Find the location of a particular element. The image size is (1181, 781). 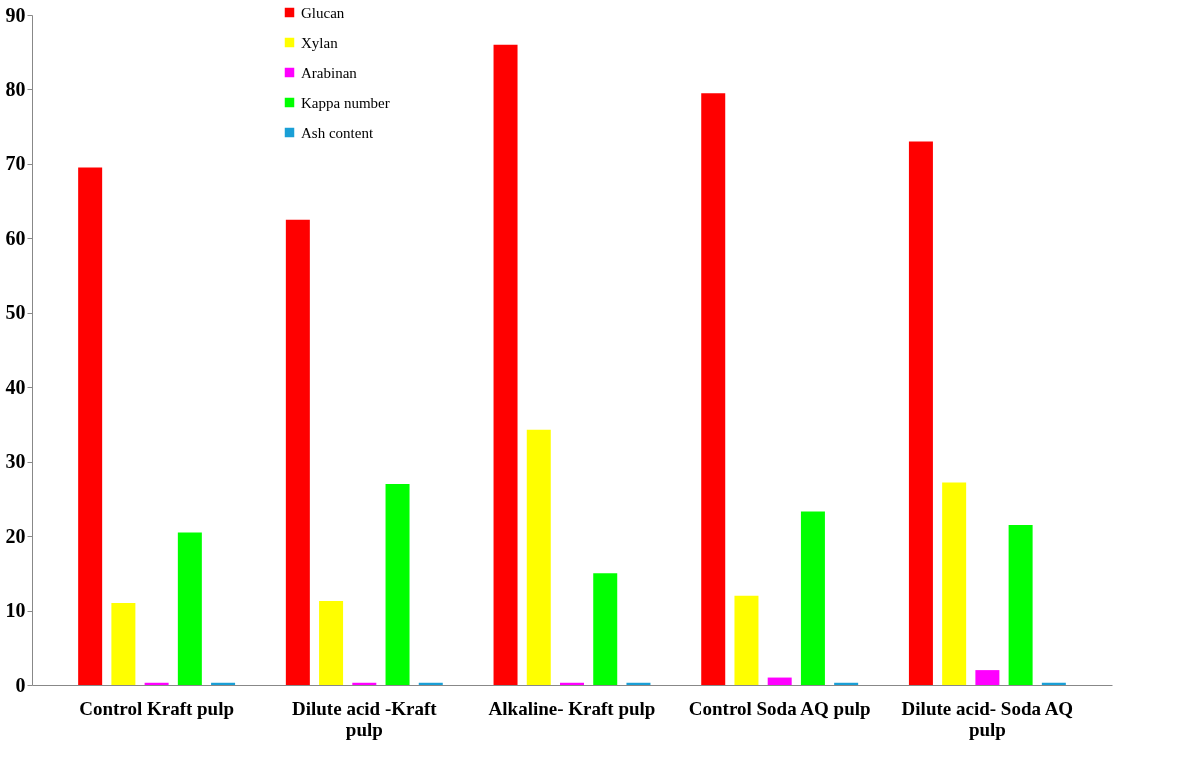

legend-label: Glucan is located at coordinates (323, 12).